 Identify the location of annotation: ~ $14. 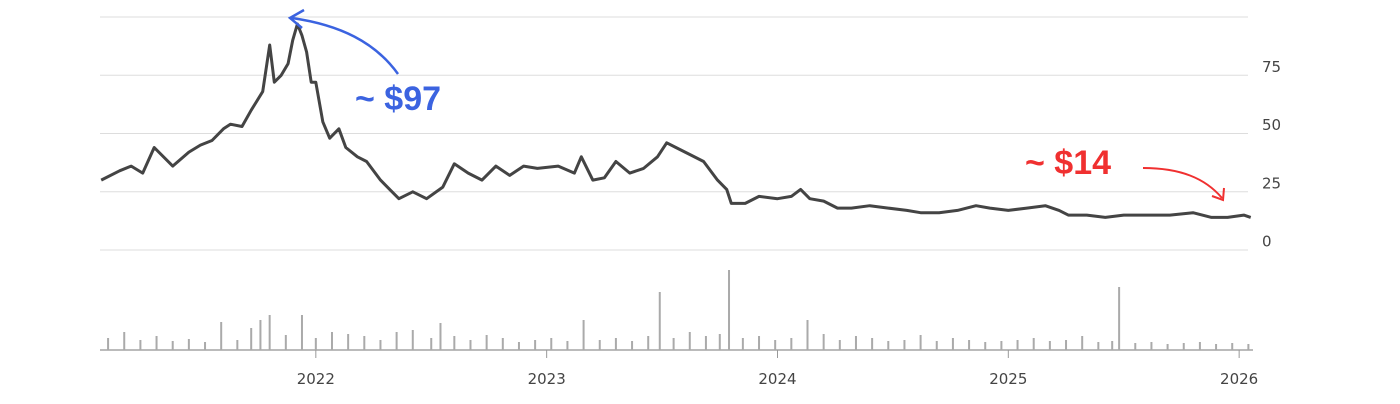
(1068, 163).